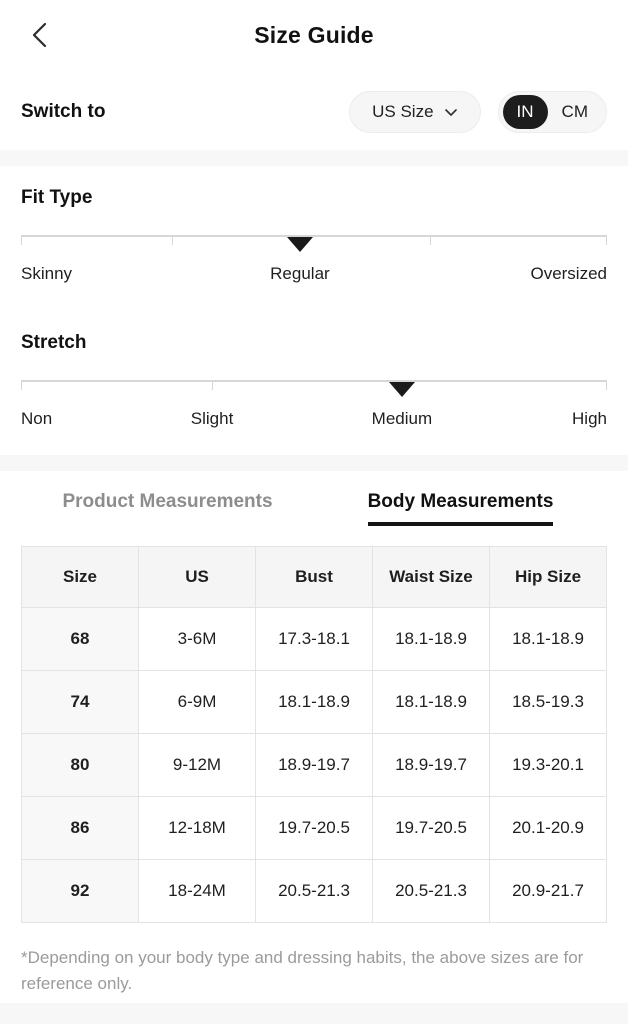  I want to click on page-title: Size Guide, so click(314, 34).